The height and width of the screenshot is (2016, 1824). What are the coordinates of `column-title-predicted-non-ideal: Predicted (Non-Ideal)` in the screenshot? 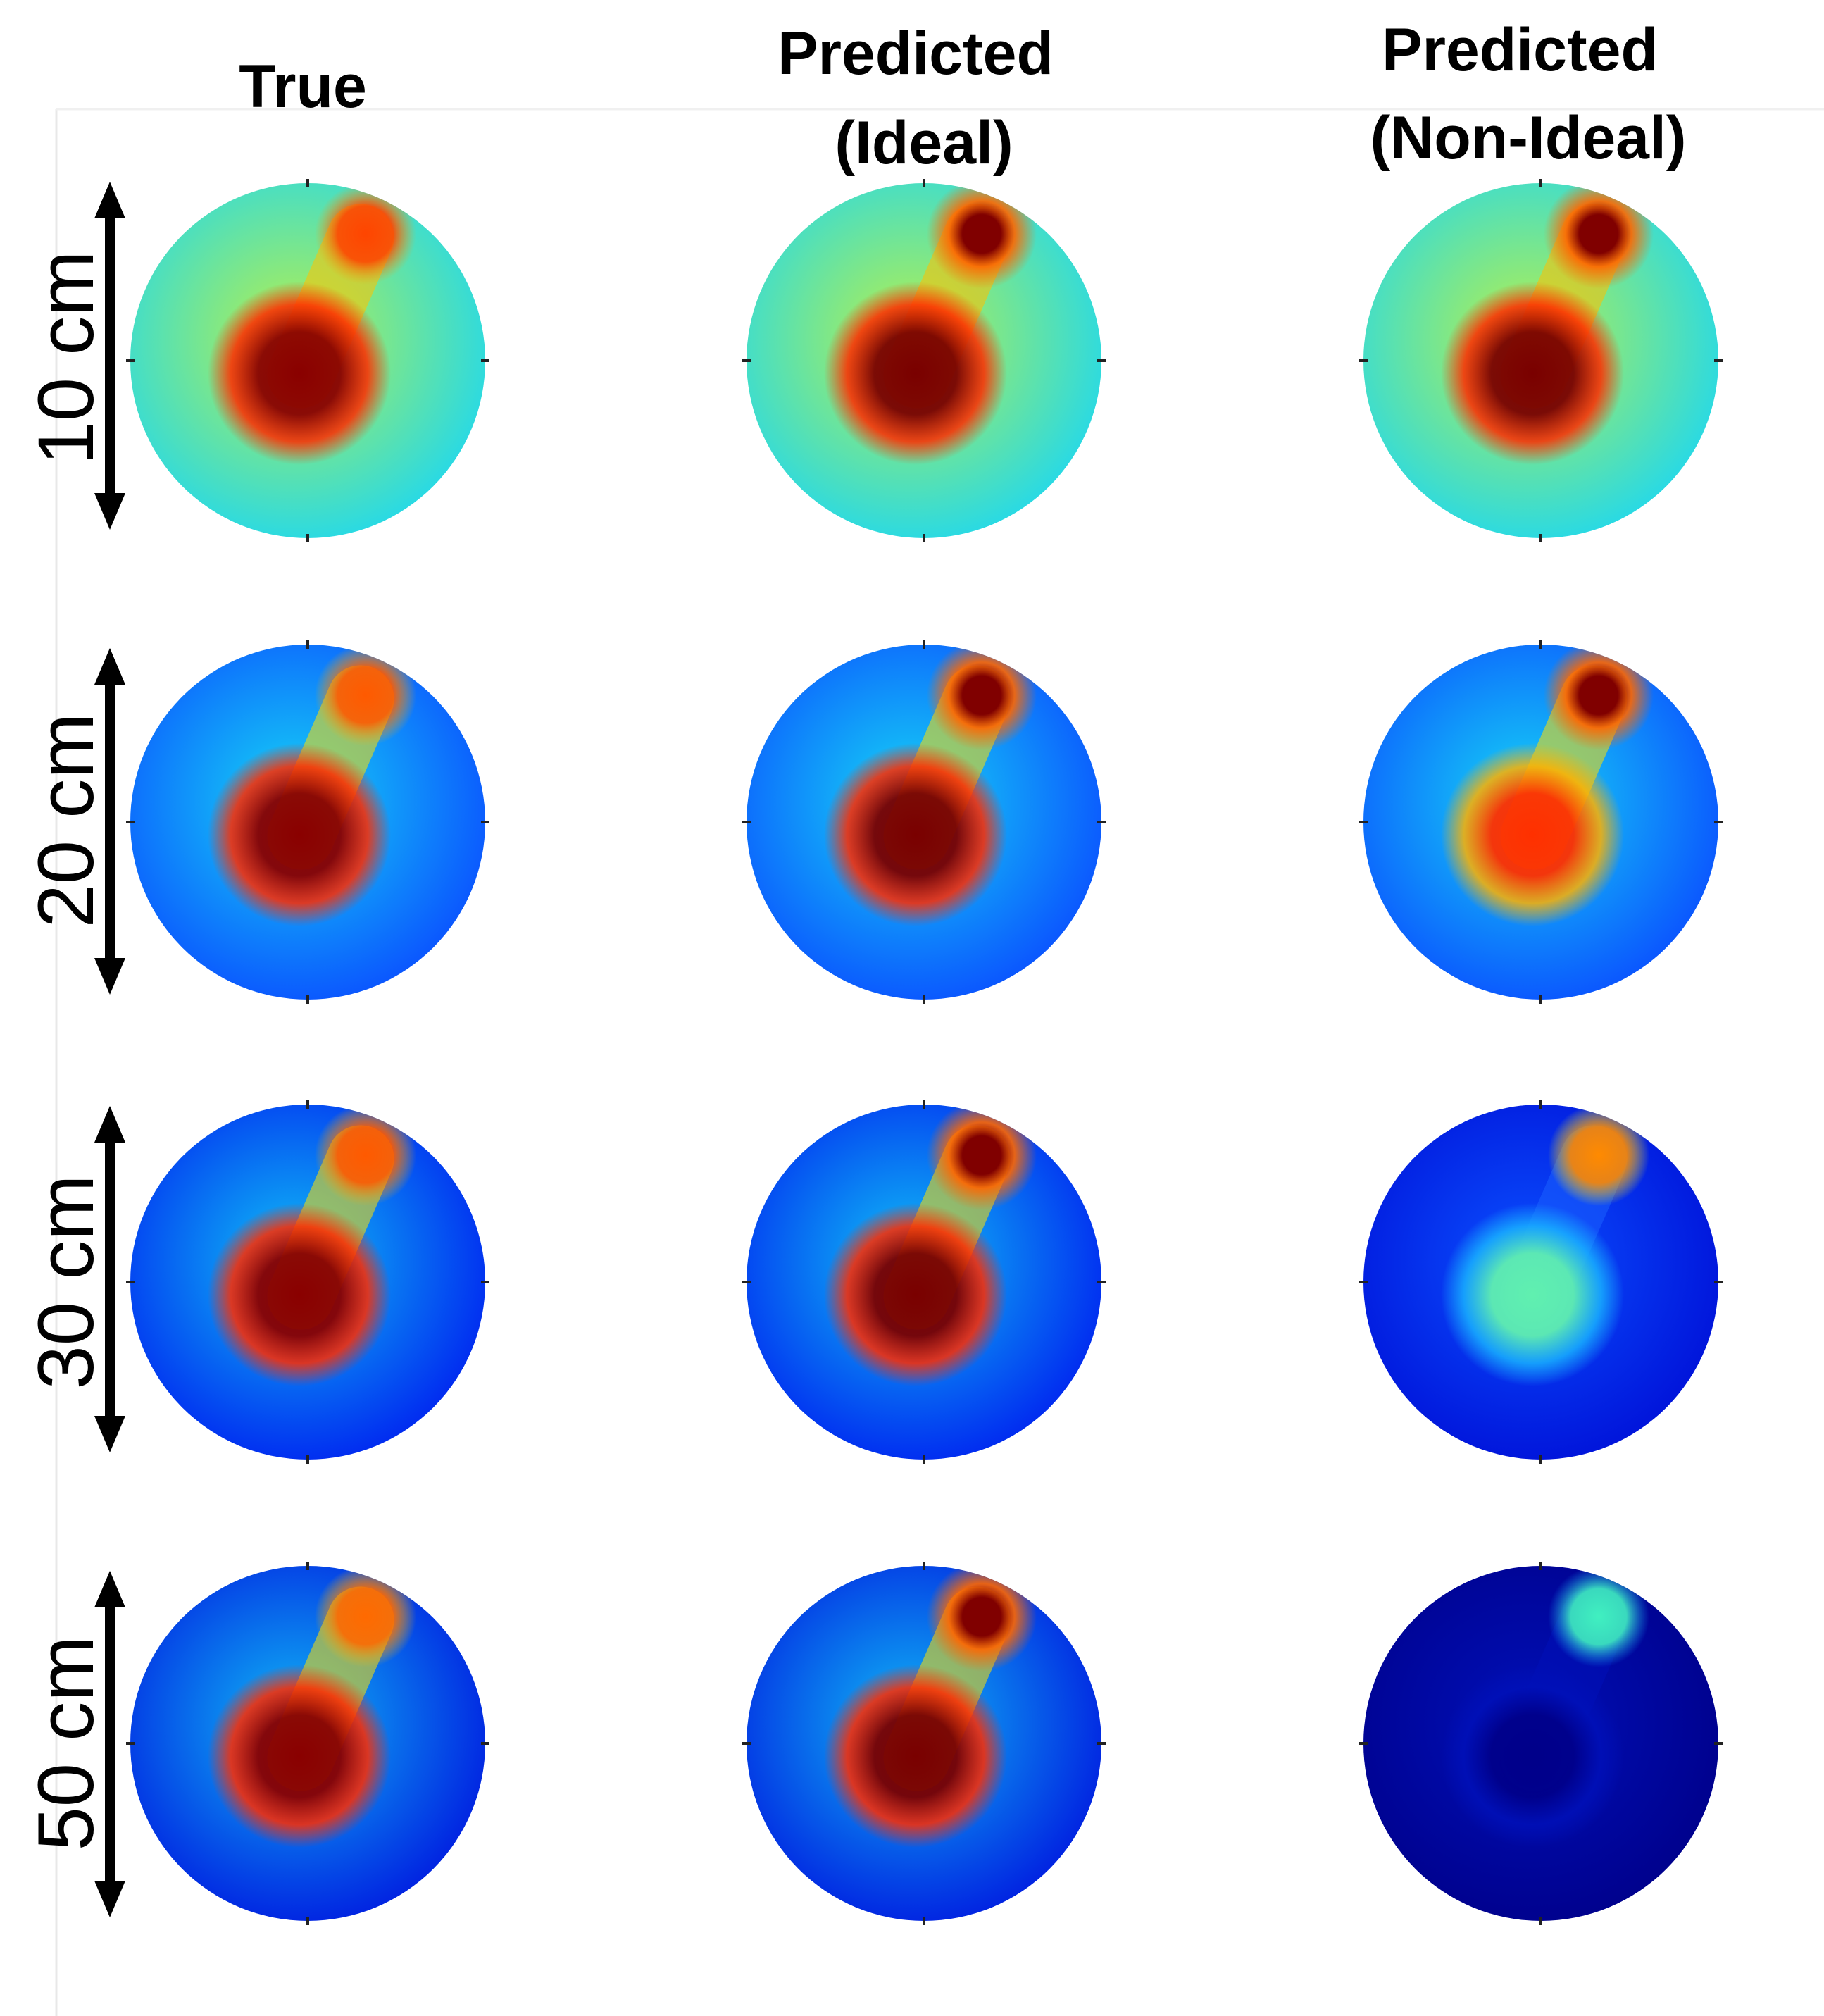 It's located at (1528, 94).